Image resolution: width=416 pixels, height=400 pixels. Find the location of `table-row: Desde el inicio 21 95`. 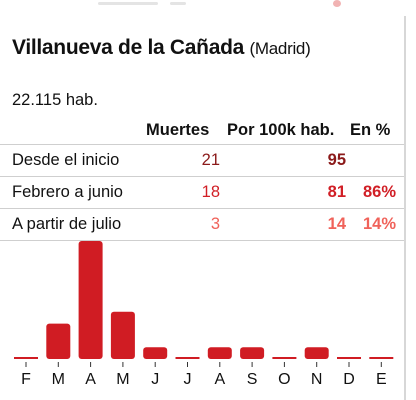

table-row: Desde el inicio 21 95 is located at coordinates (202, 160).